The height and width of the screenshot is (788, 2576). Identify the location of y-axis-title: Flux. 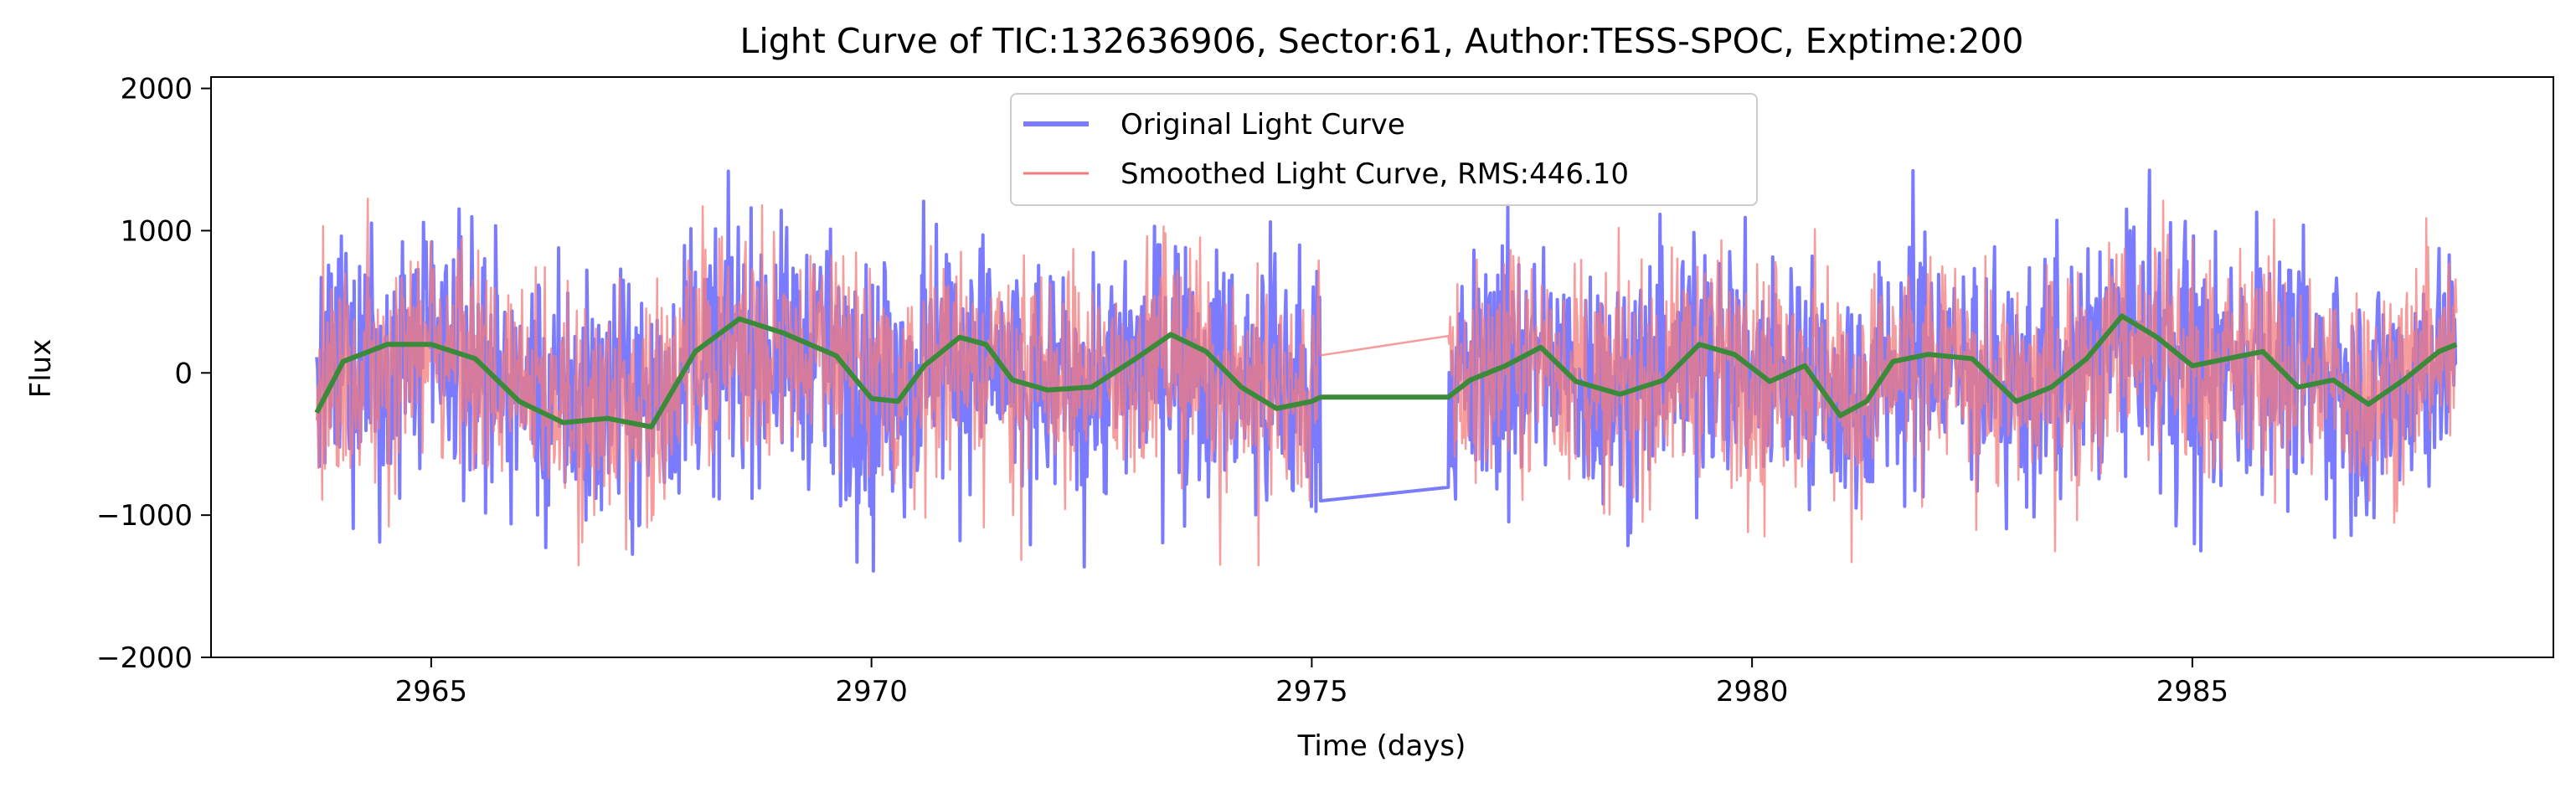
(41, 369).